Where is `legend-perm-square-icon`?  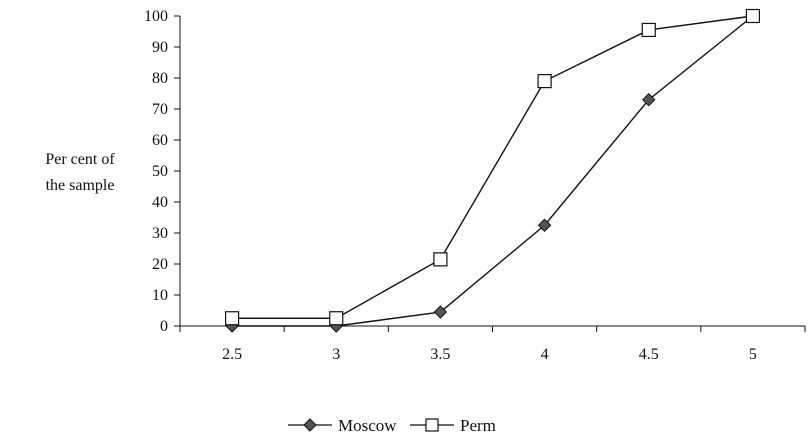
legend-perm-square-icon is located at coordinates (432, 425).